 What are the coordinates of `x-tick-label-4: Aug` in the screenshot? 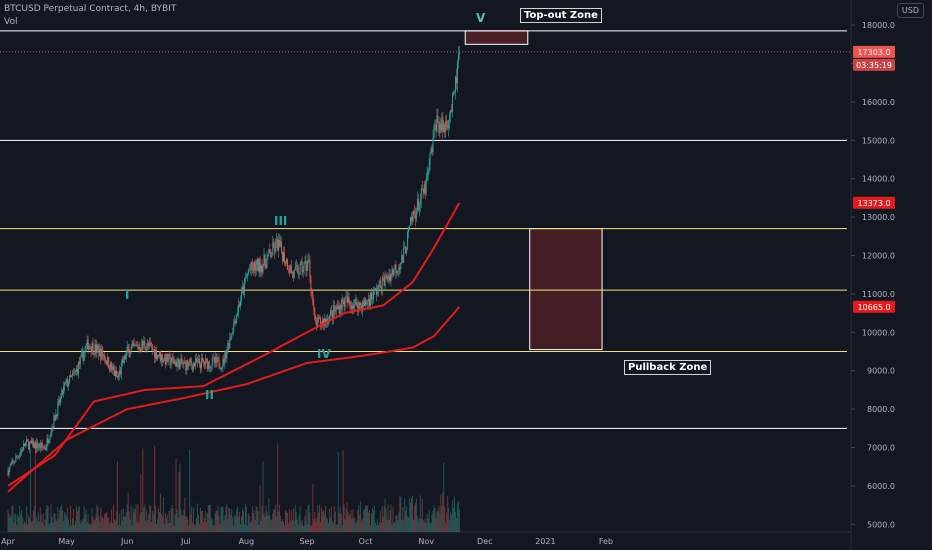 It's located at (247, 541).